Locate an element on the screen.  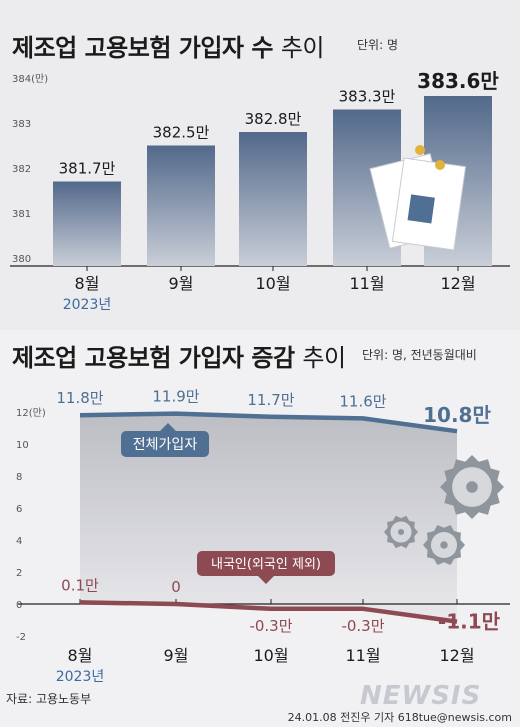
y-tick-label: 382 is located at coordinates (21, 169).